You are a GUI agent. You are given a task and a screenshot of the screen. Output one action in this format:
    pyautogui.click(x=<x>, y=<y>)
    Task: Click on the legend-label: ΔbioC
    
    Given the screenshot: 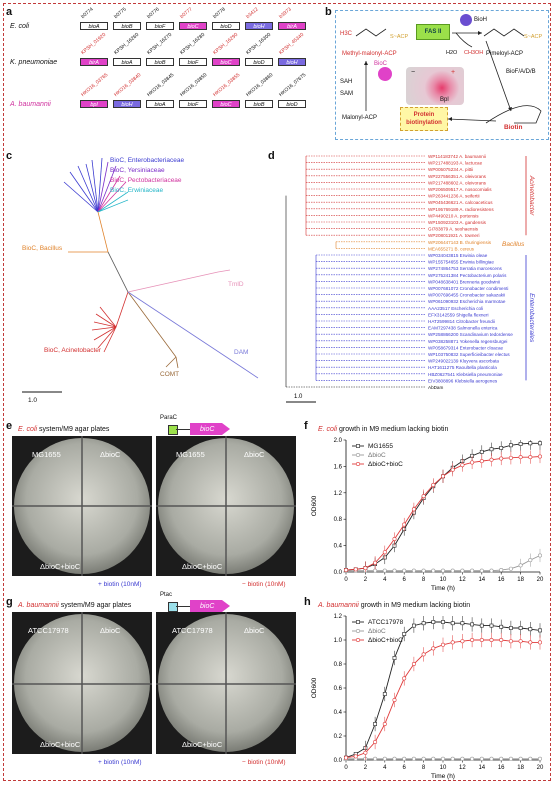 What is the action you would take?
    pyautogui.click(x=377, y=631)
    